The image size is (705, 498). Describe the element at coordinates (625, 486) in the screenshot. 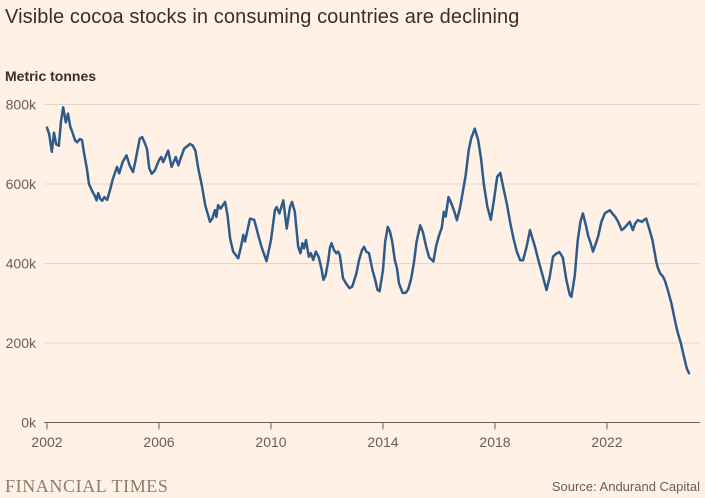

I see `source-credit: Source: Andurand Capital` at that location.